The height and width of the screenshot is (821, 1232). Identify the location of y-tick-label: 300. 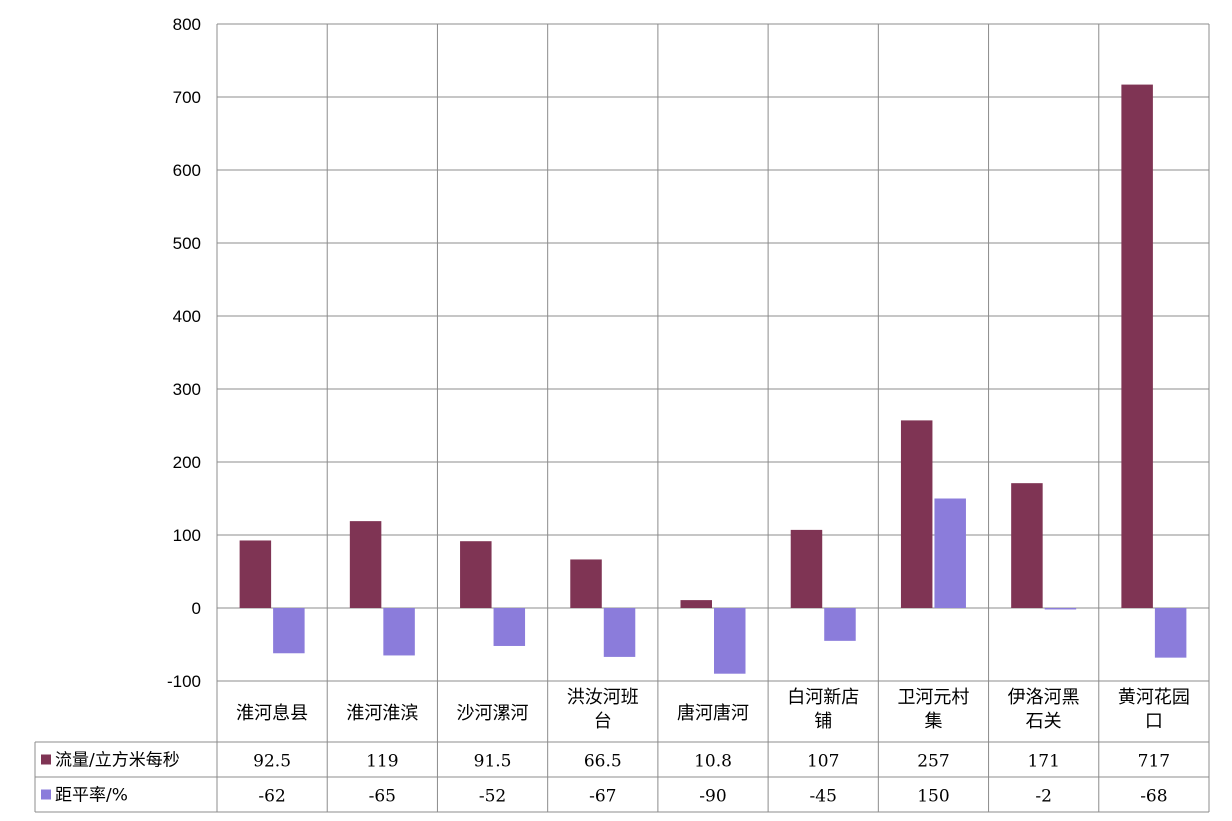
(187, 389).